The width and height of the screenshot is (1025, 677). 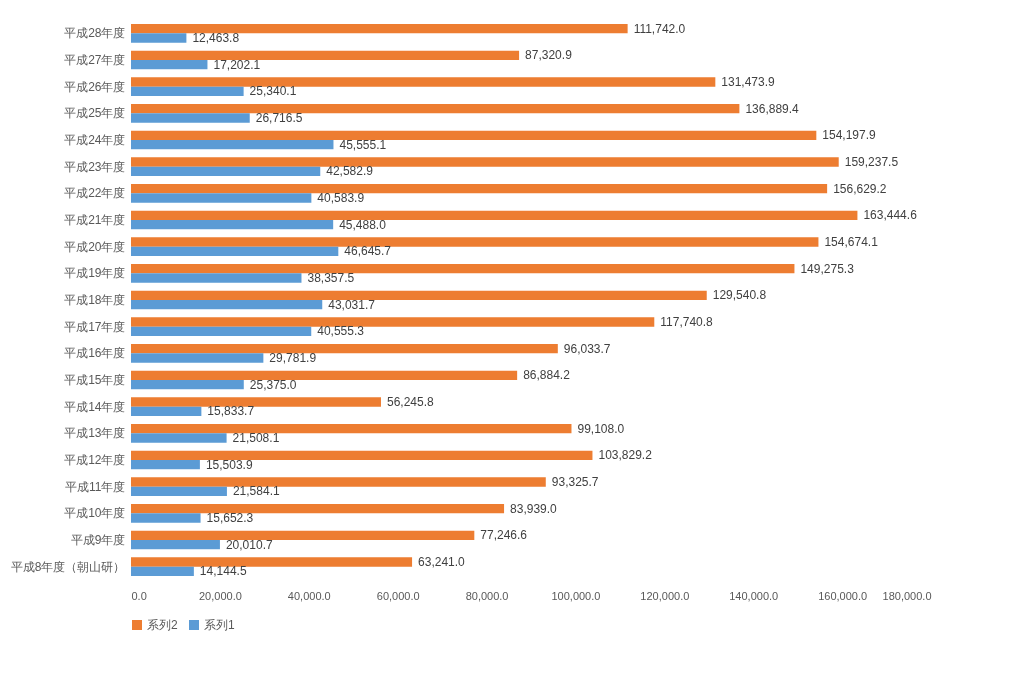 I want to click on x-tick-label: 100,000.0, so click(x=576, y=595).